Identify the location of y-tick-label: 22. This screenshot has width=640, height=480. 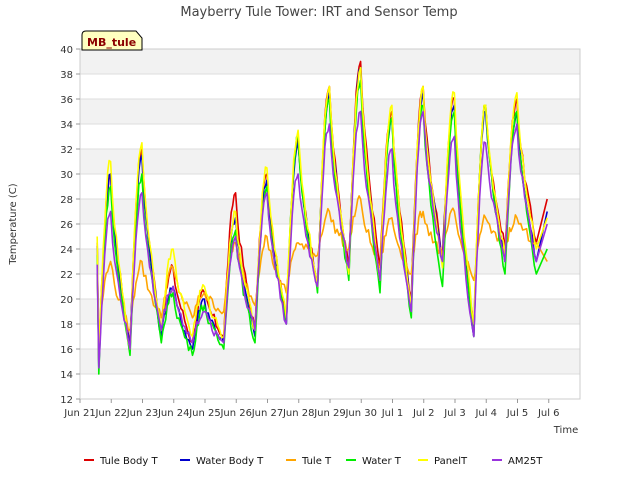
(66, 275).